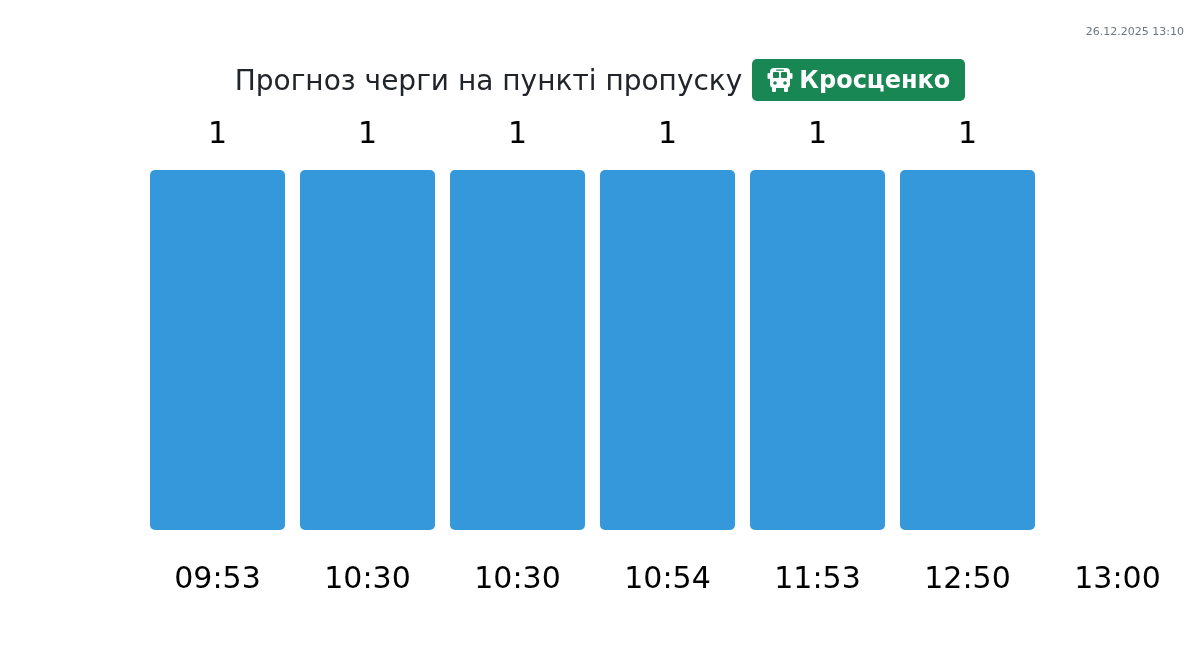  Describe the element at coordinates (217, 577) in the screenshot. I see `x-tick-label: 09:53` at that location.